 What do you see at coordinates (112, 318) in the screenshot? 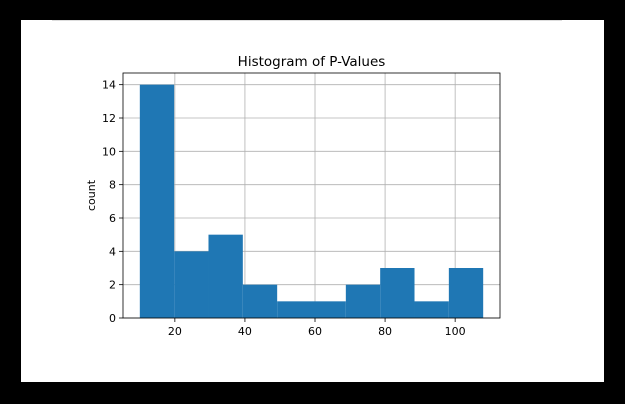
I see `y-tick-label: 0` at bounding box center [112, 318].